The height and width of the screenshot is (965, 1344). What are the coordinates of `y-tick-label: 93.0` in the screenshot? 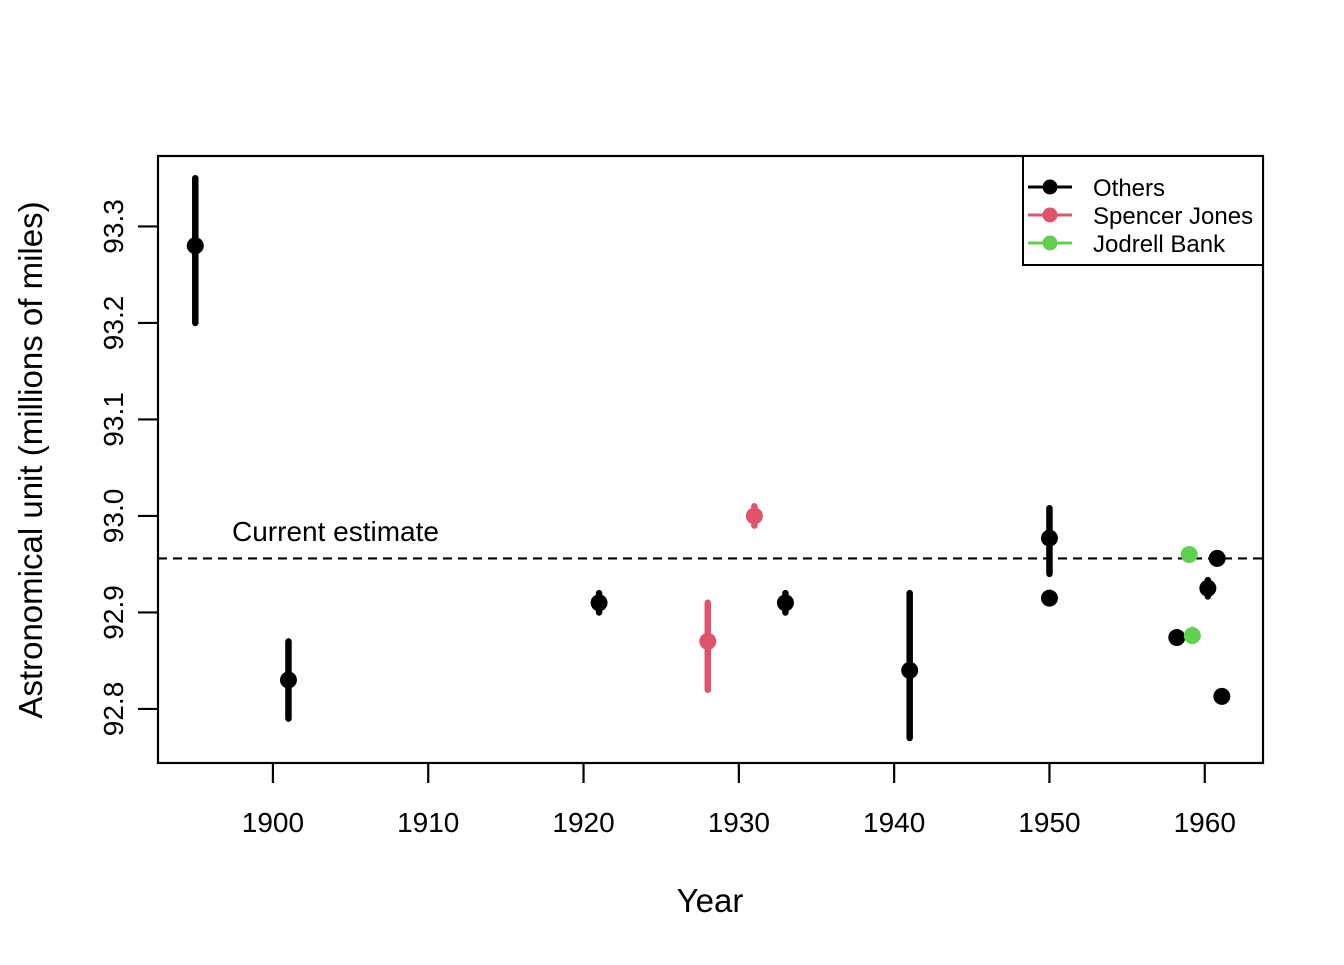 It's located at (113, 516).